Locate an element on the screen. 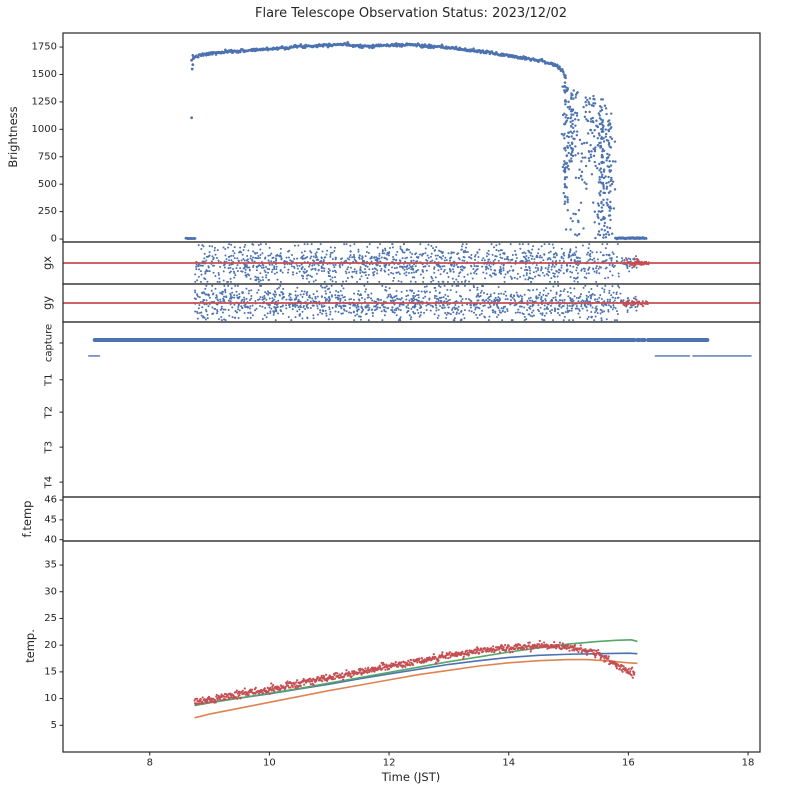  y-label-gy: gy is located at coordinates (47, 303).